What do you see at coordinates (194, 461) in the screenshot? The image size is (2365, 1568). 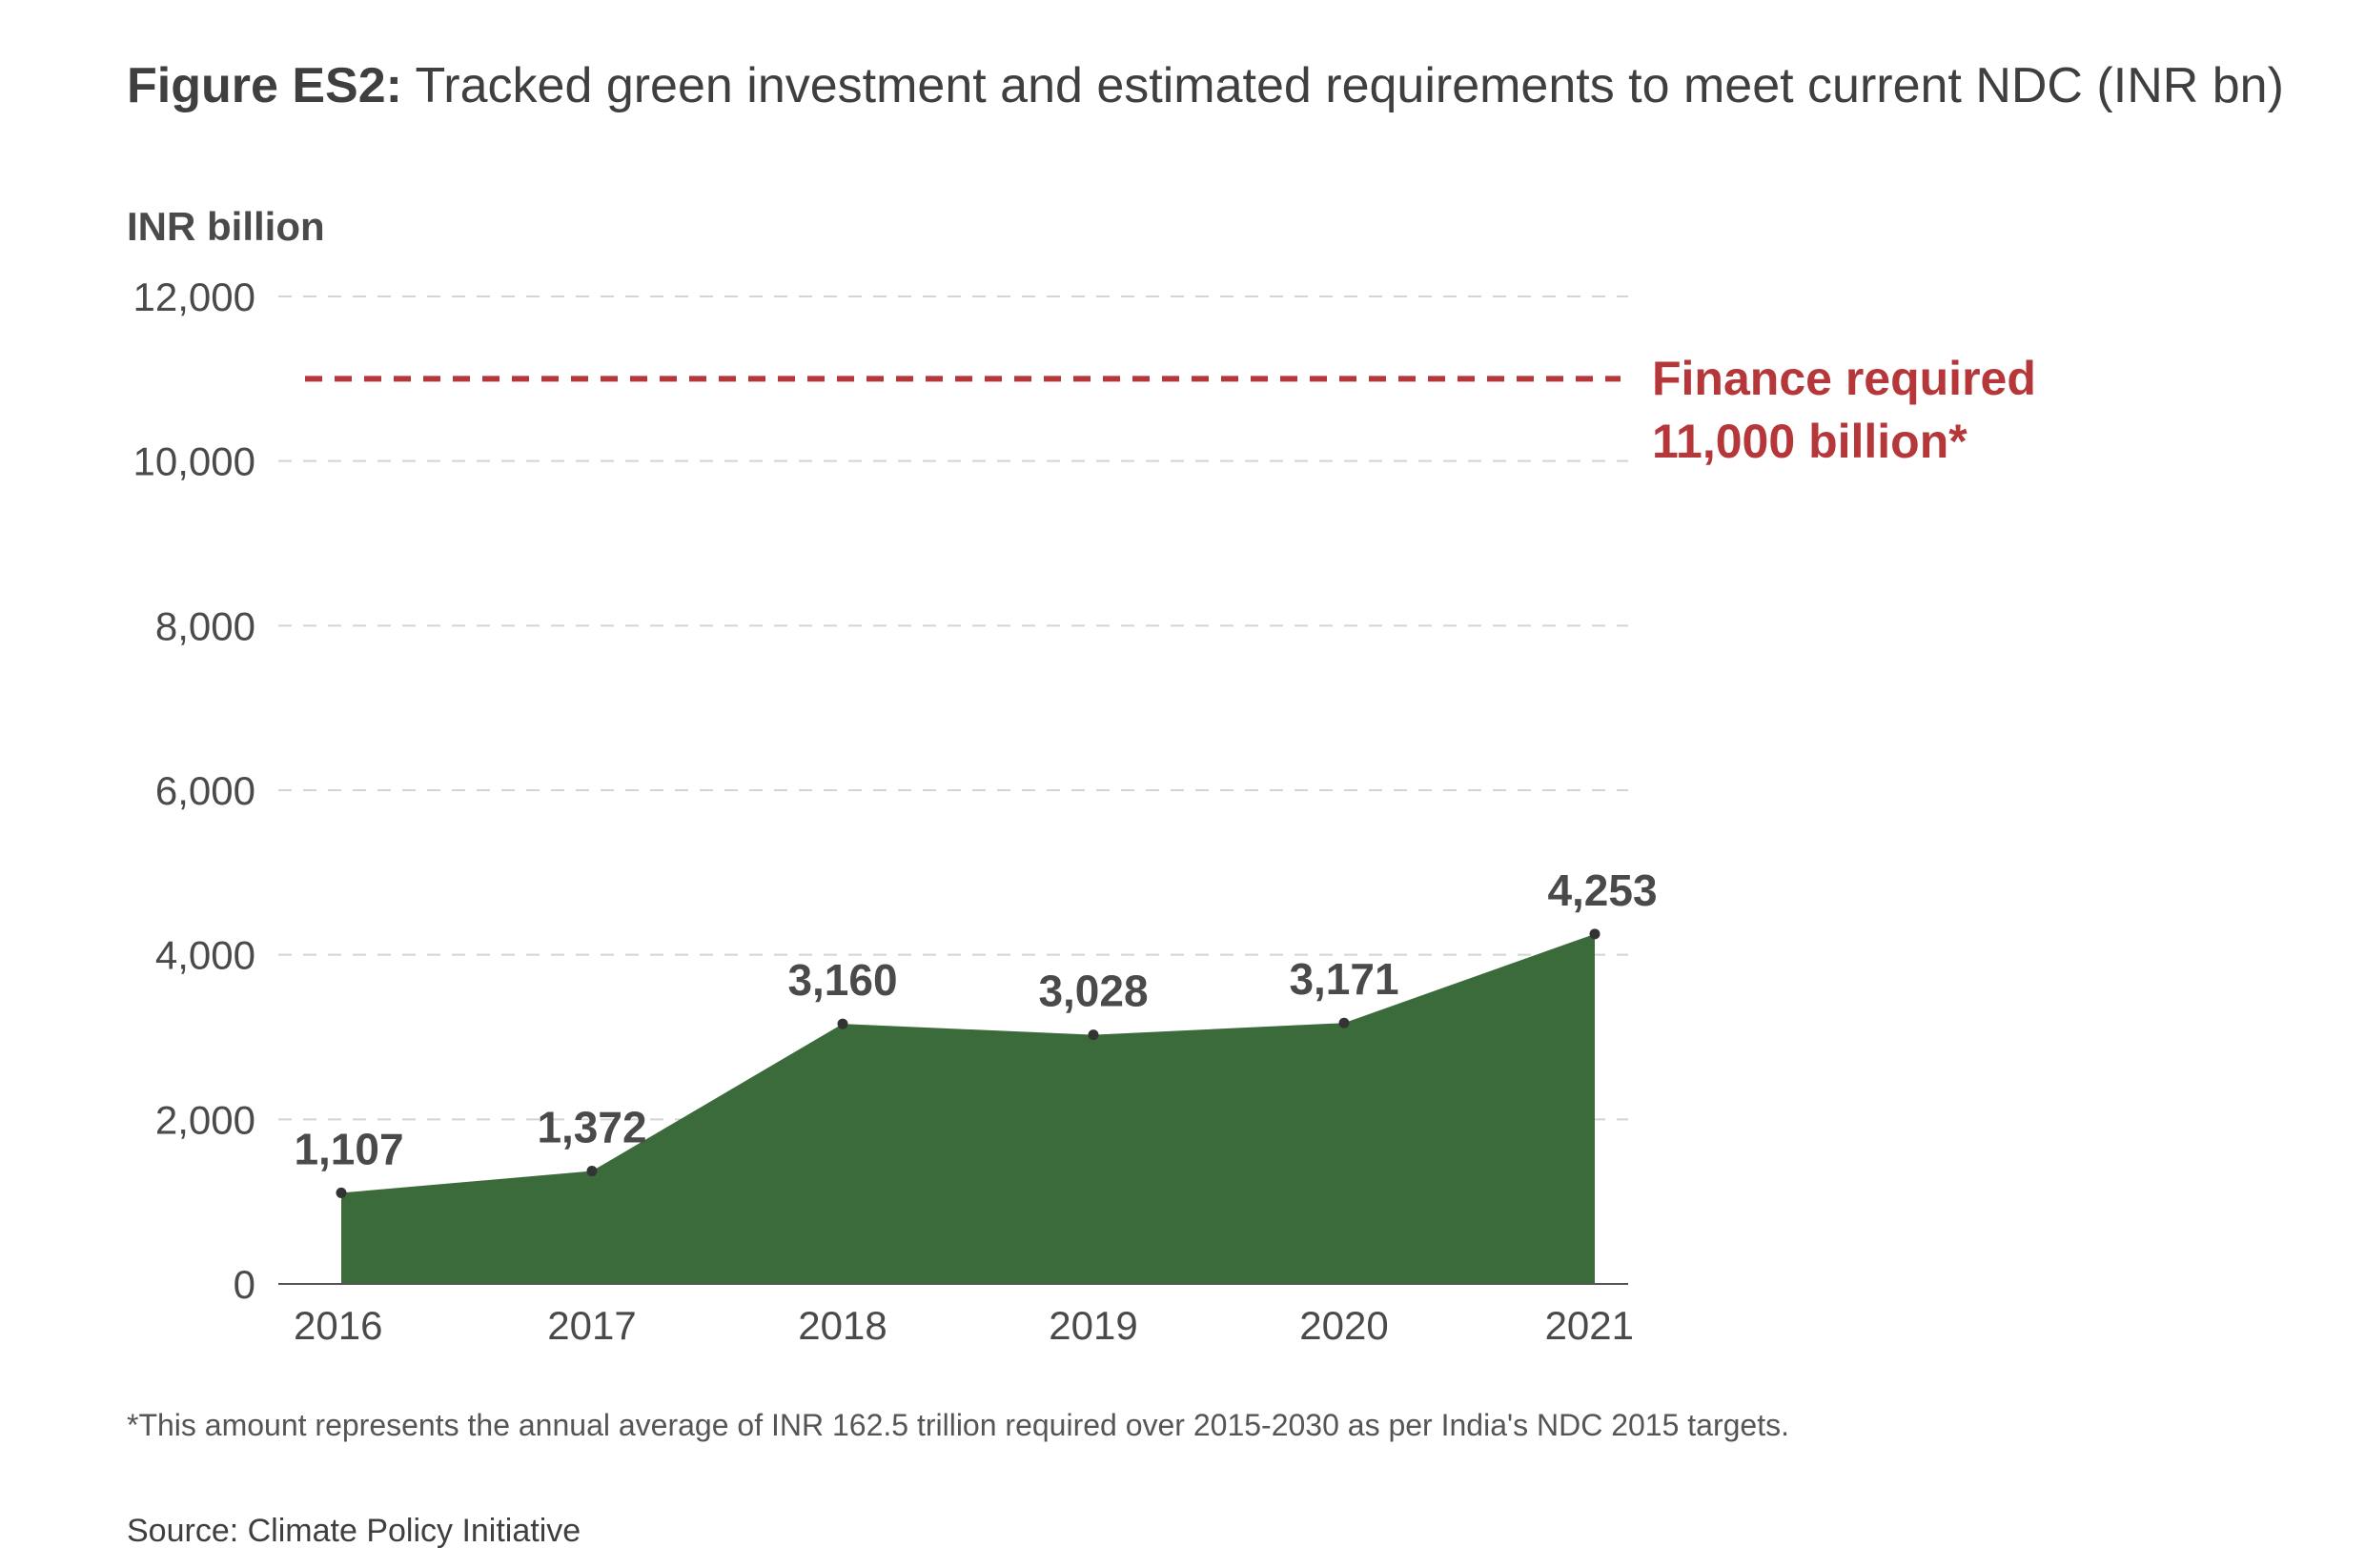 I see `y-tick-label: 10,000` at bounding box center [194, 461].